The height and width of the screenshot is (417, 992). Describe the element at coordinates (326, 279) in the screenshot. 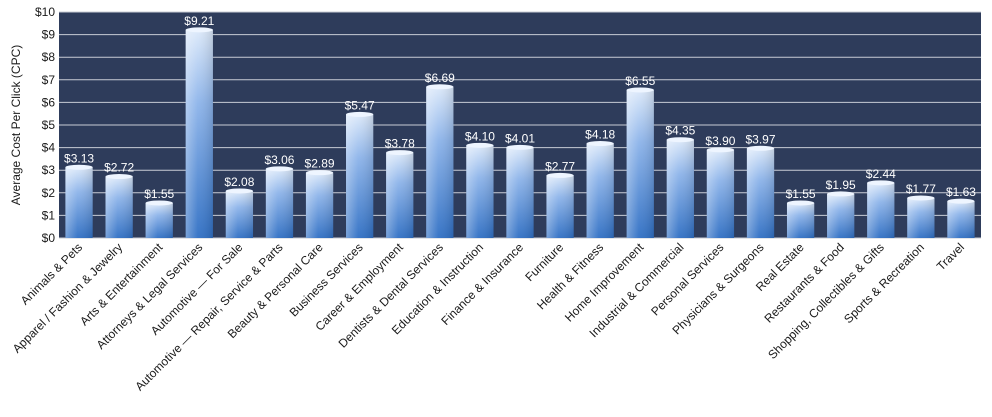

I see `x-category-label: Business Services` at that location.